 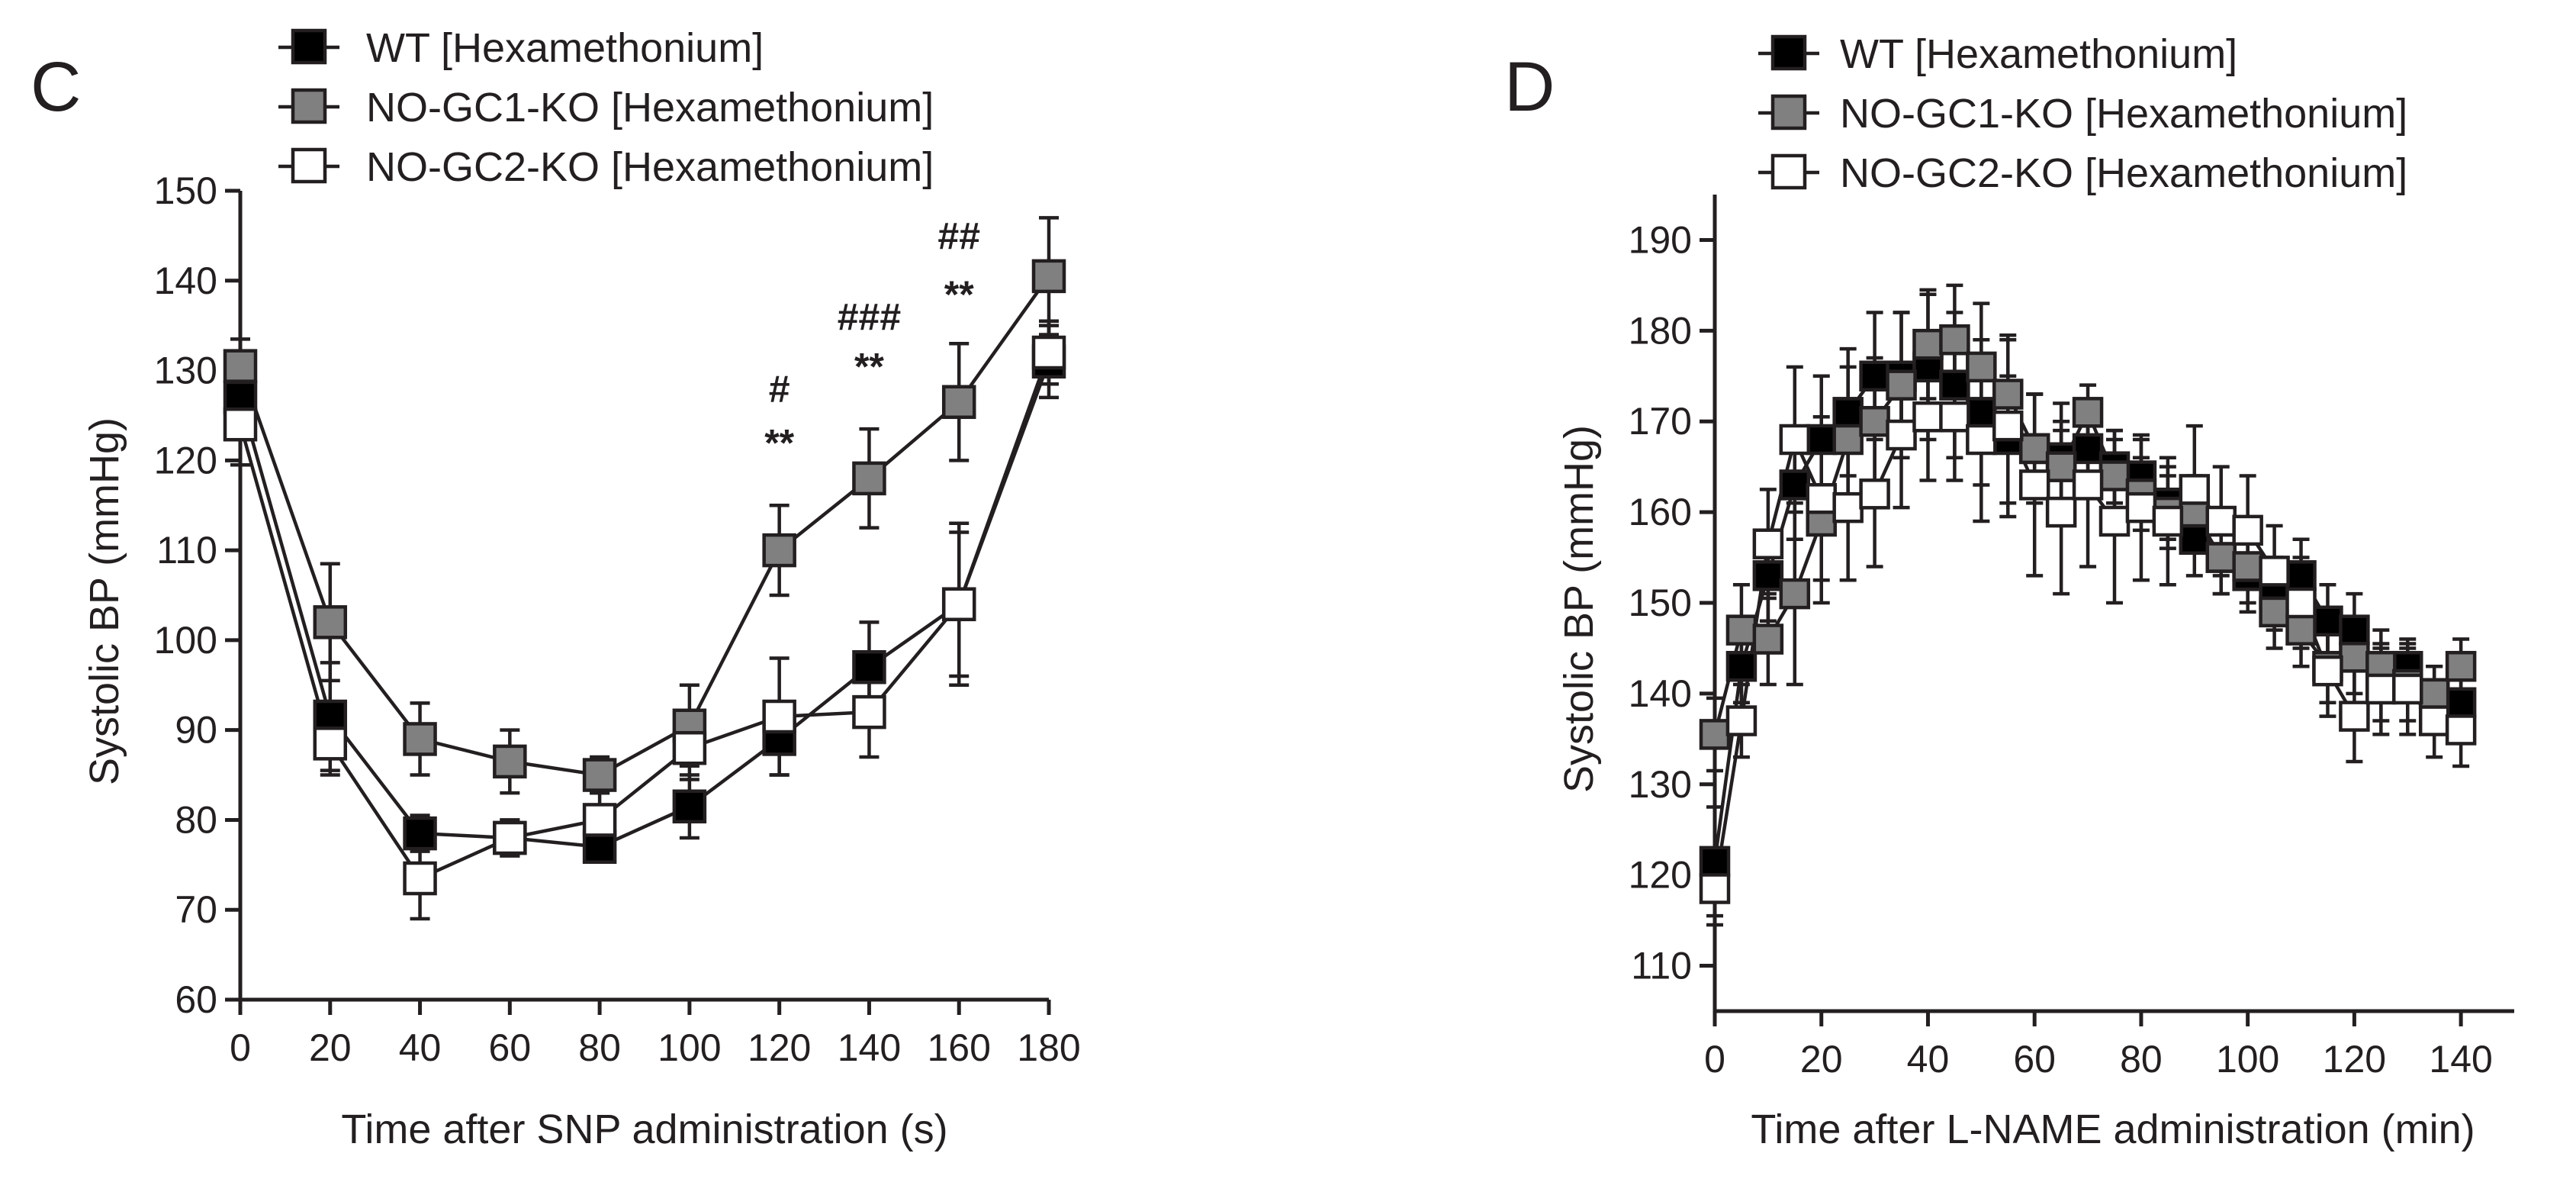 I want to click on x-tick-label-c: 80, so click(x=599, y=1048).